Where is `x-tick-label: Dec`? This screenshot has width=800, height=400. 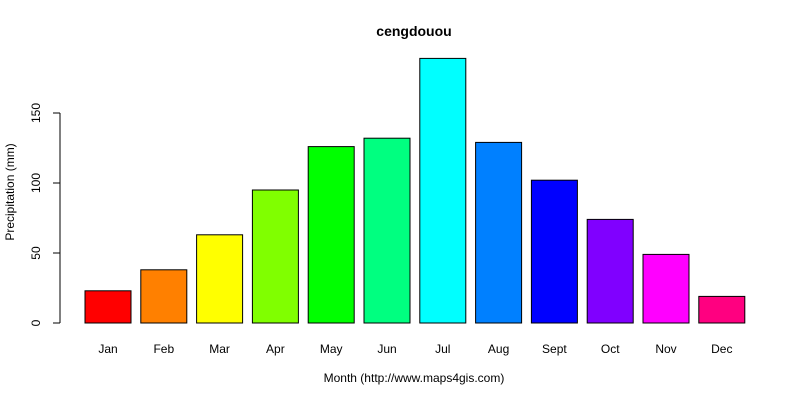
x-tick-label: Dec is located at coordinates (721, 349).